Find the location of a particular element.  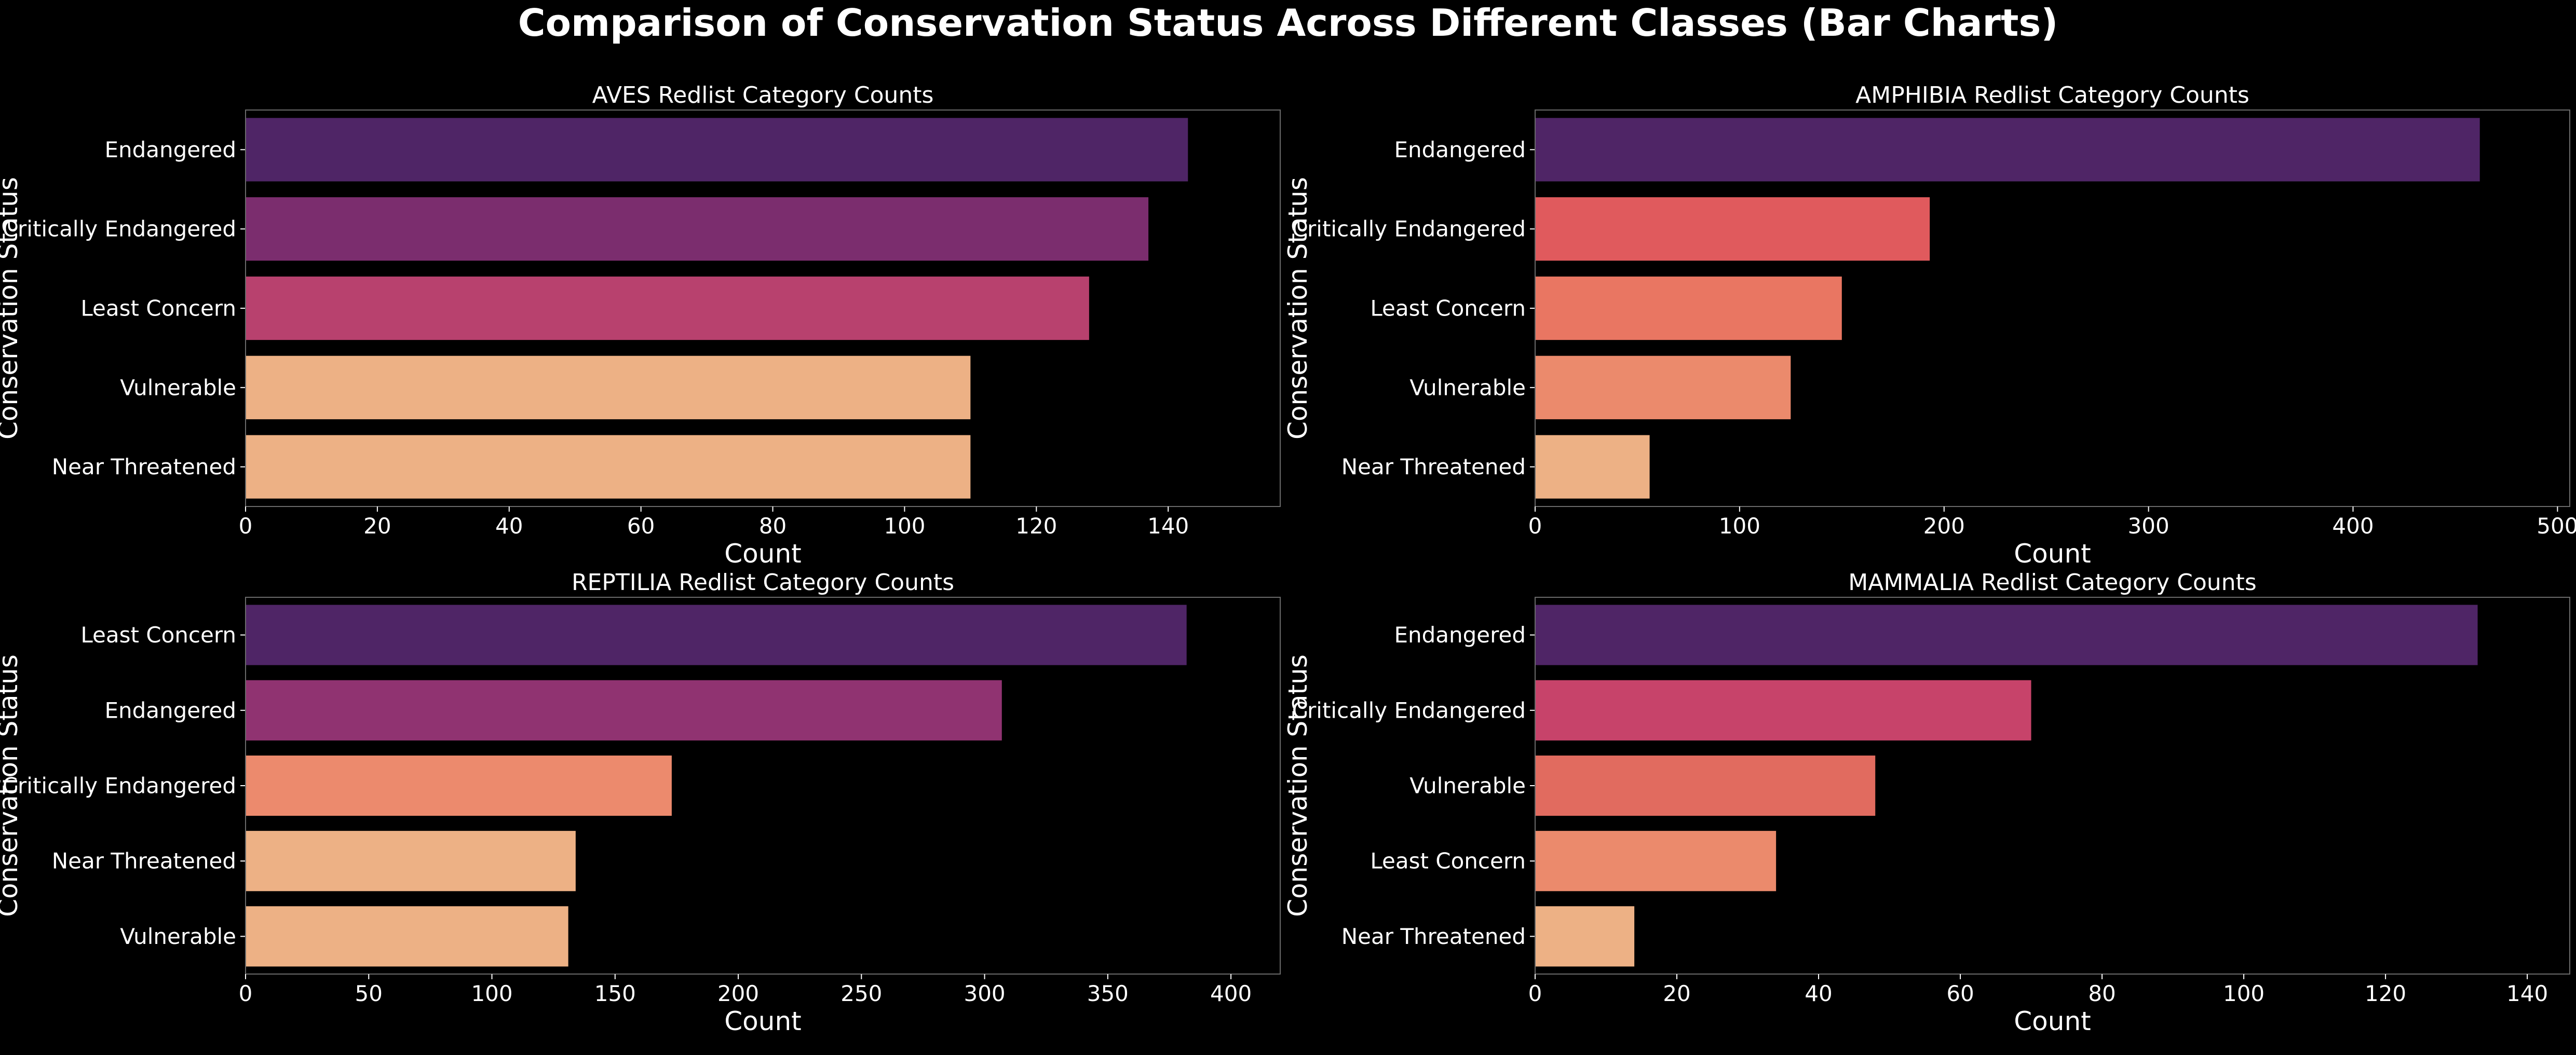

panel-title: REPTILIA Redlist Category Counts is located at coordinates (763, 583).